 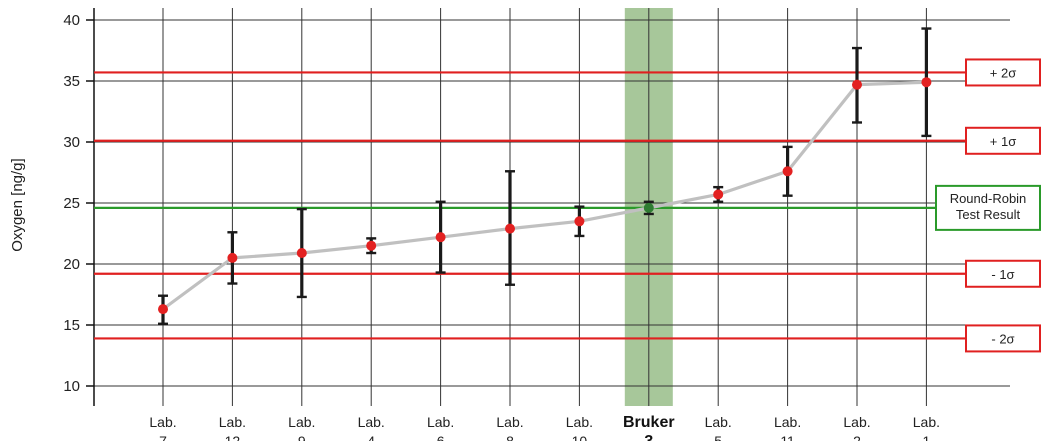 What do you see at coordinates (17, 204) in the screenshot?
I see `y-axis-label: Oxygen [ng/g]` at bounding box center [17, 204].